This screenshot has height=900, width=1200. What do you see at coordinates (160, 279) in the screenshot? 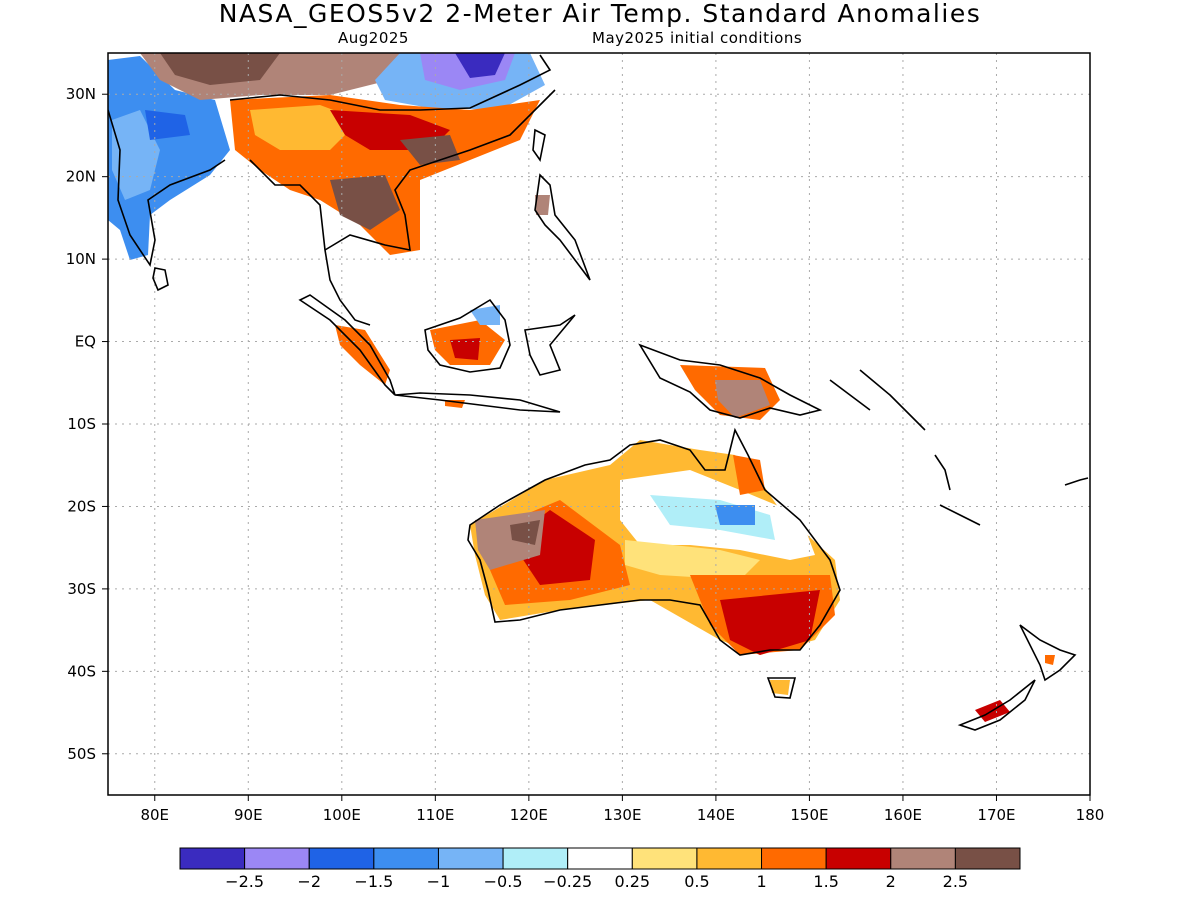
I see `coast-srilanka` at bounding box center [160, 279].